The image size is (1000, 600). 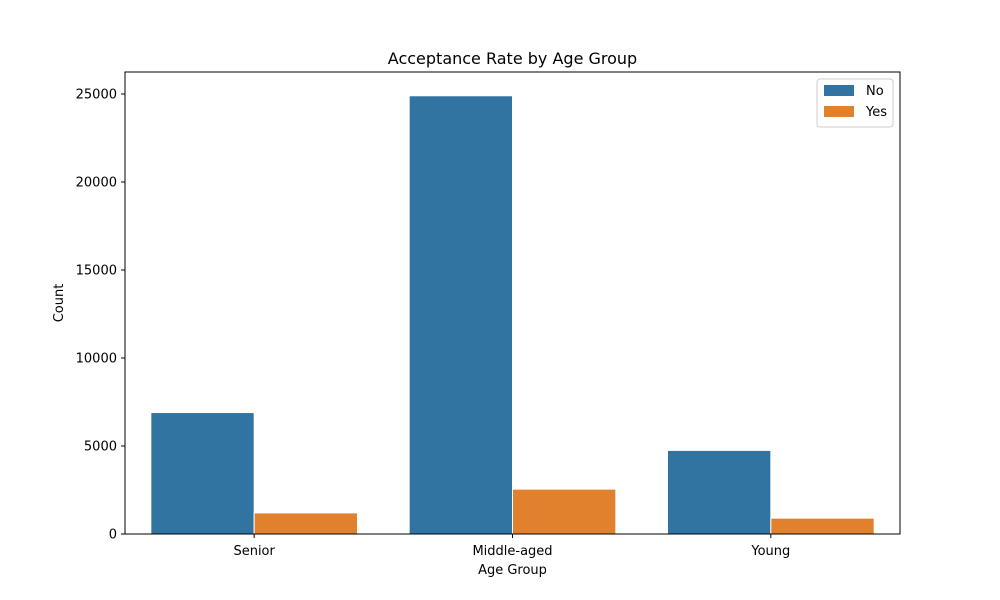 I want to click on y-tick-label: 20000, so click(x=96, y=183).